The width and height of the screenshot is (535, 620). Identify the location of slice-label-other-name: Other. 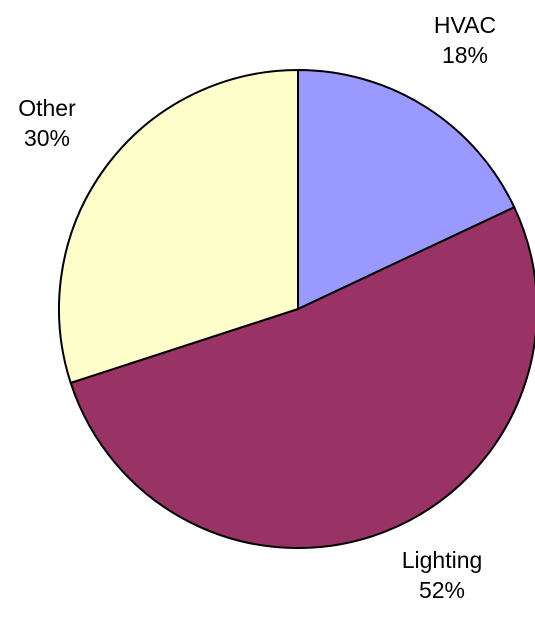
(47, 108).